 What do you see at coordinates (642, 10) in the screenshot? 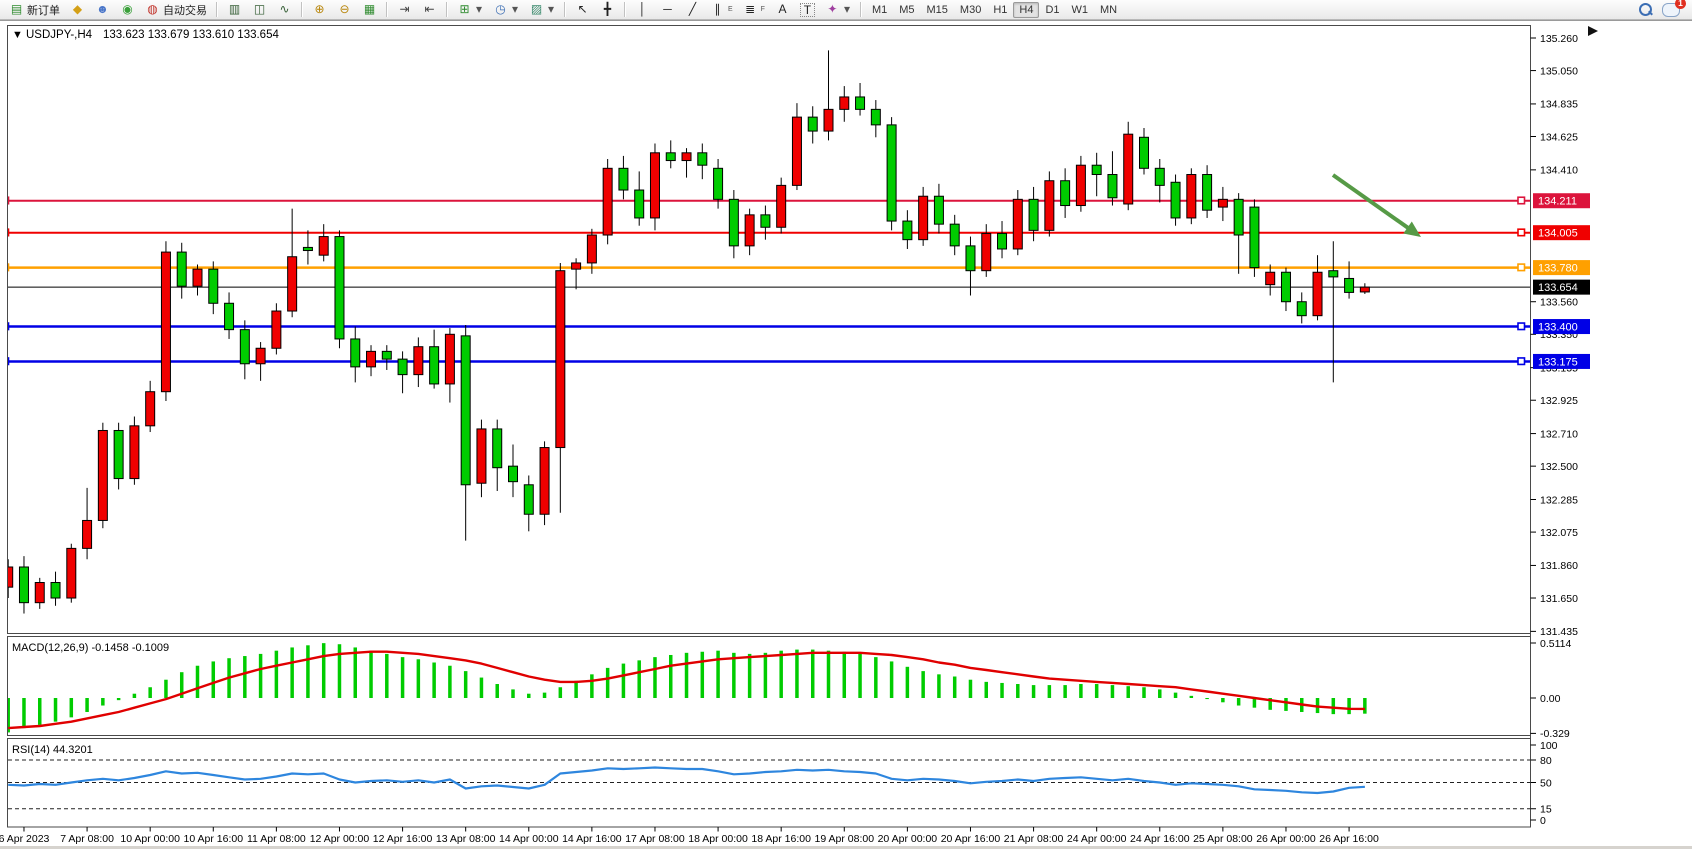
I see `vline-tool-button: │` at bounding box center [642, 10].